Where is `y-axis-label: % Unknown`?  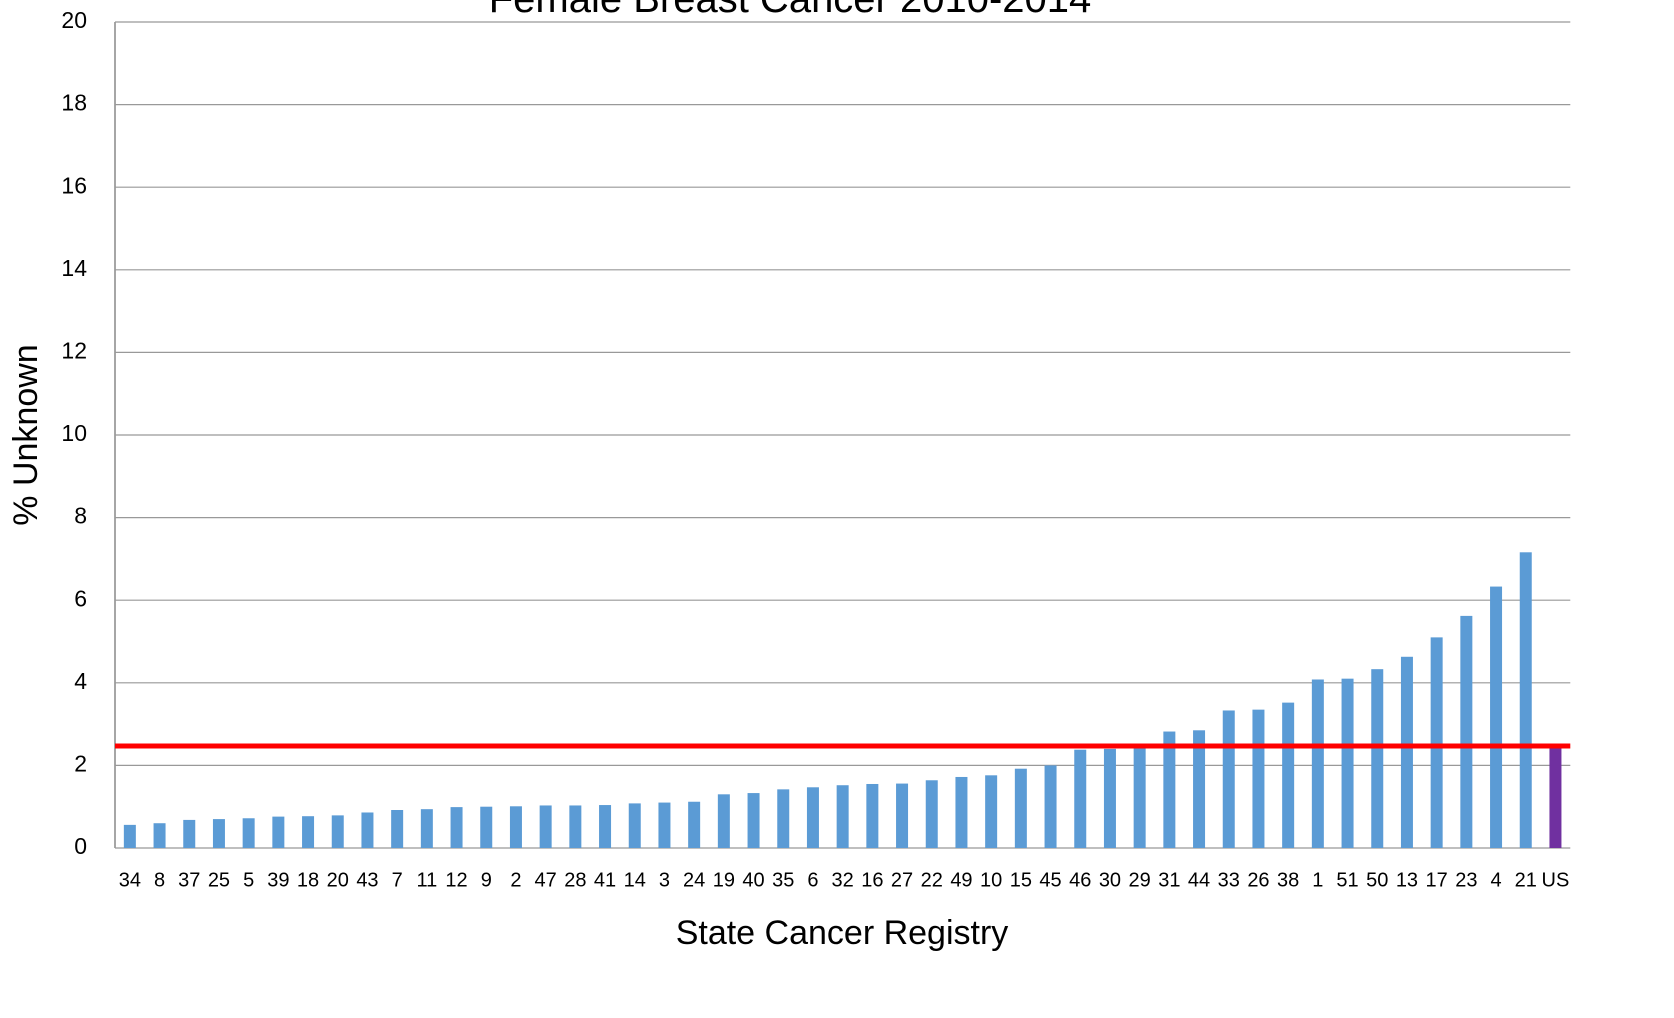
y-axis-label: % Unknown is located at coordinates (26, 434).